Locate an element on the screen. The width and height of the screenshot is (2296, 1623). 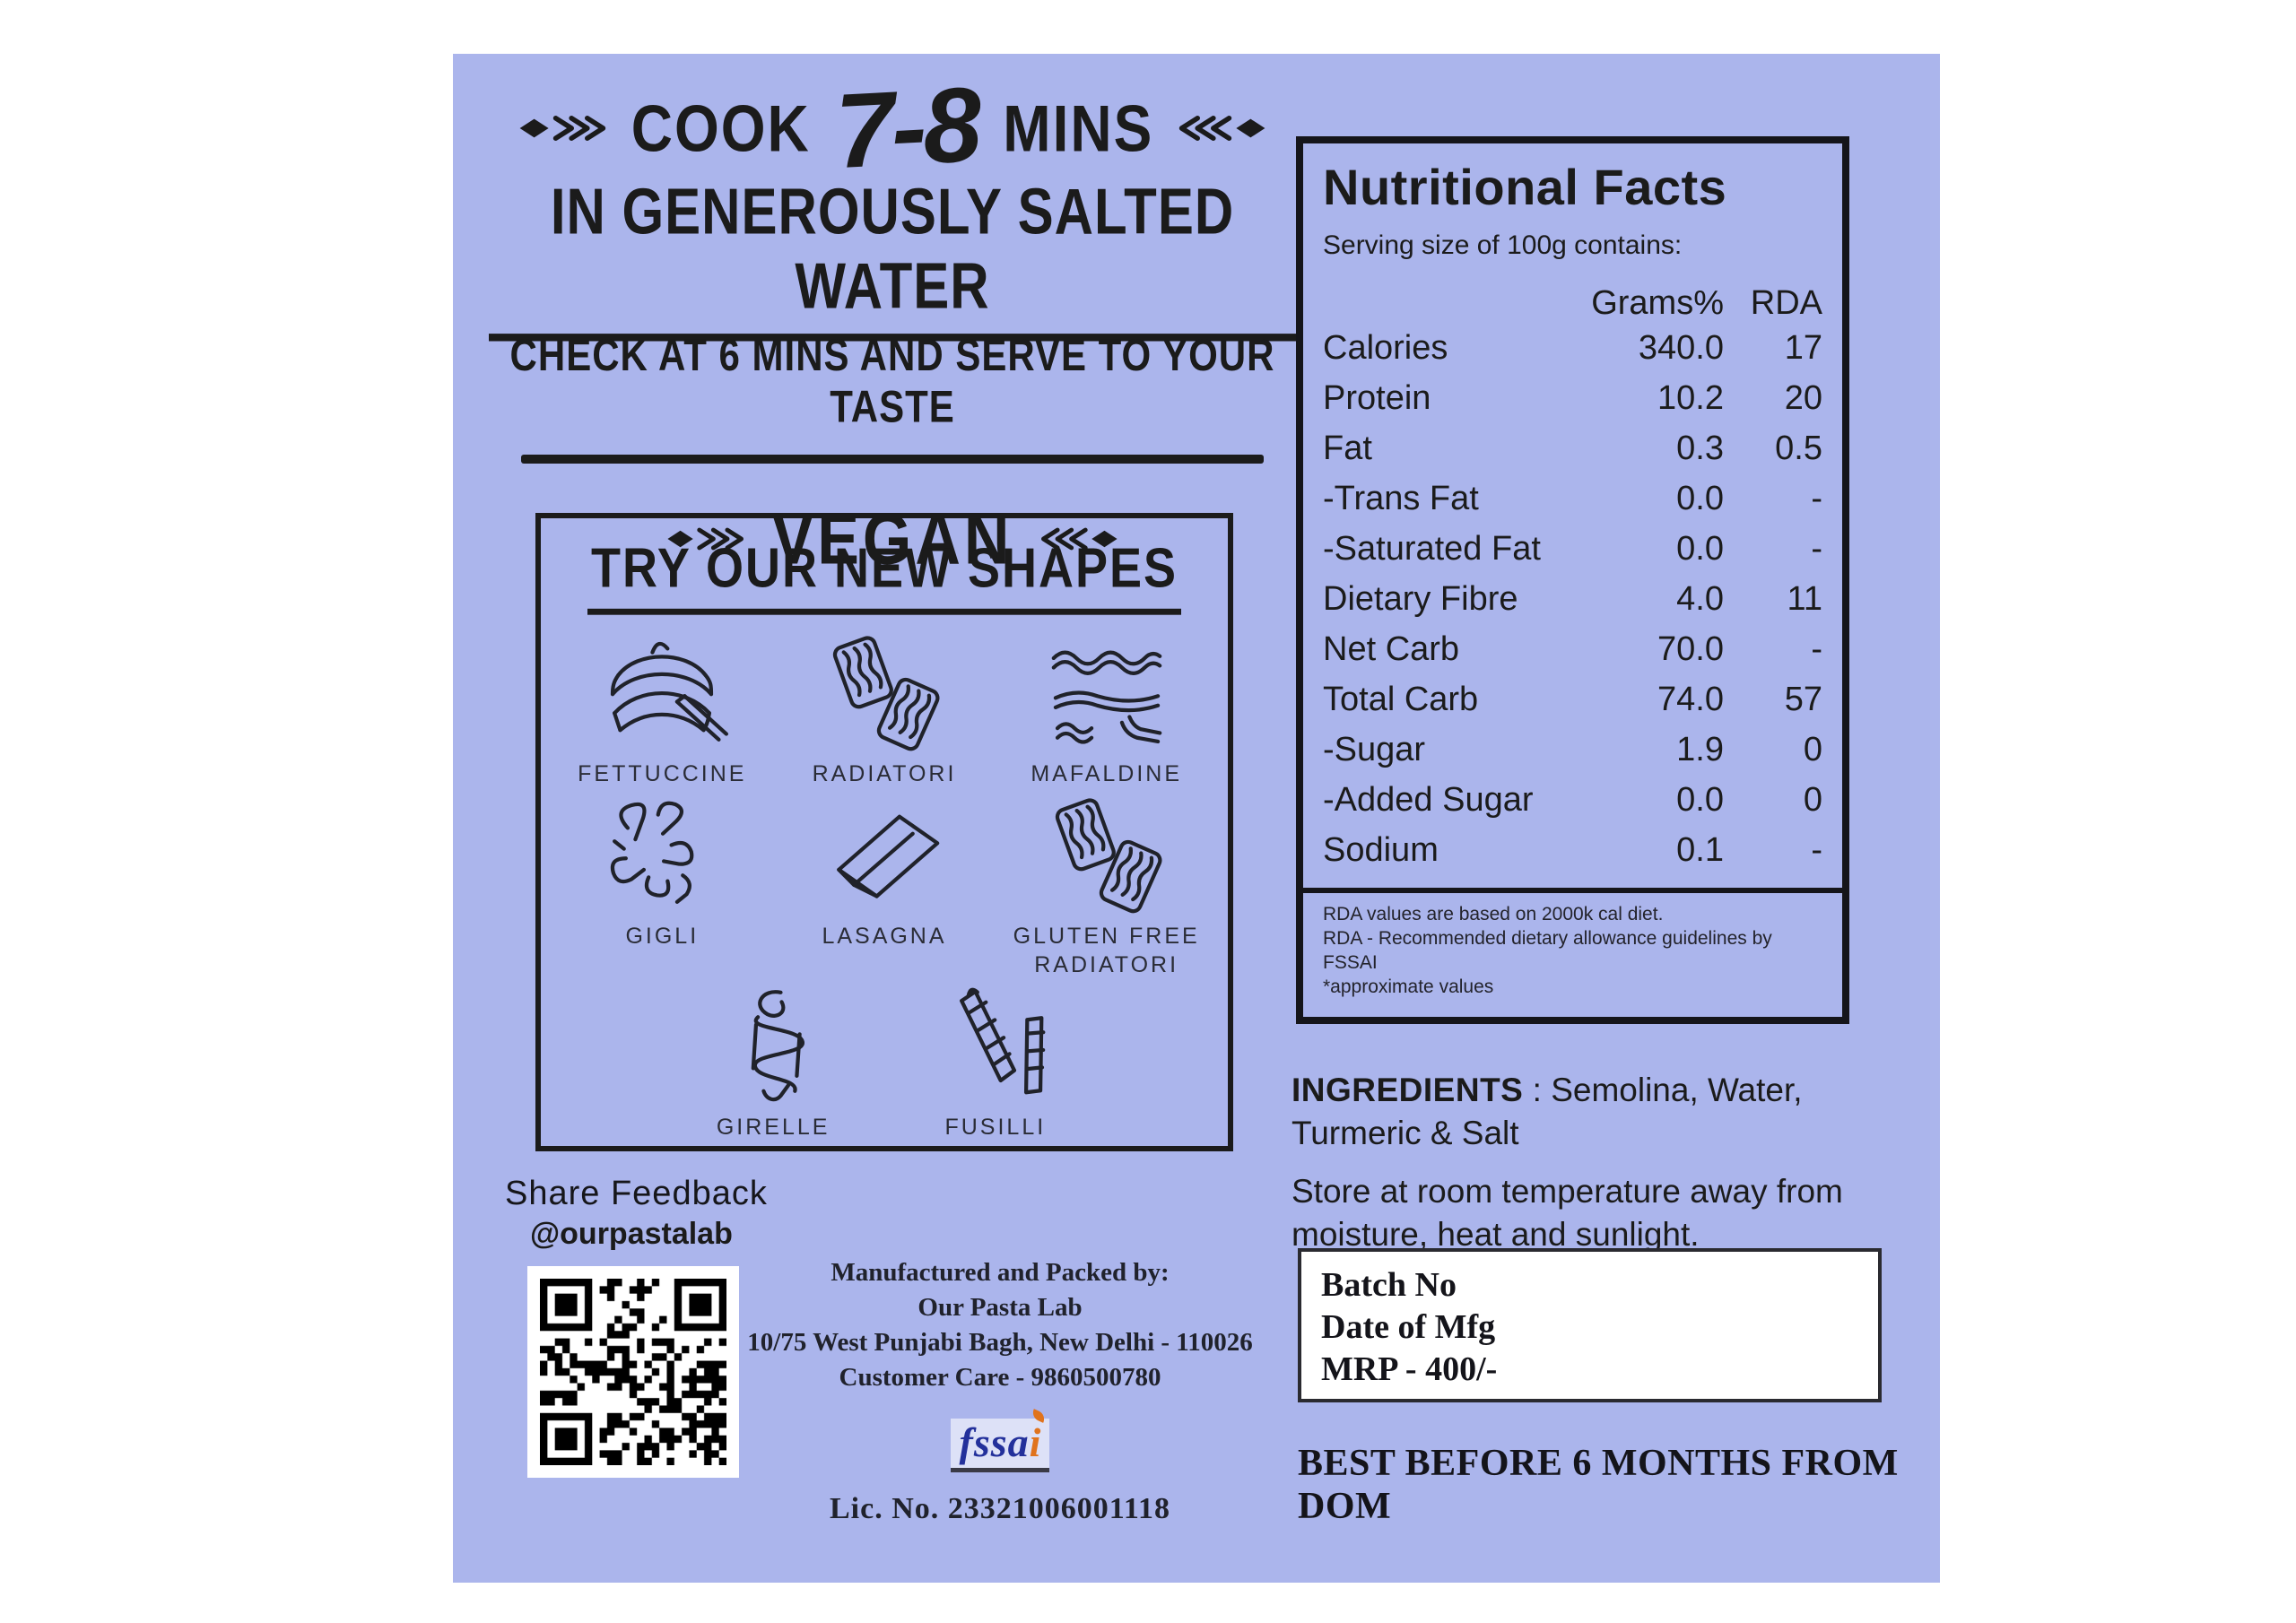
date-of-mfg-label: Date of Mfg is located at coordinates (1408, 1327).